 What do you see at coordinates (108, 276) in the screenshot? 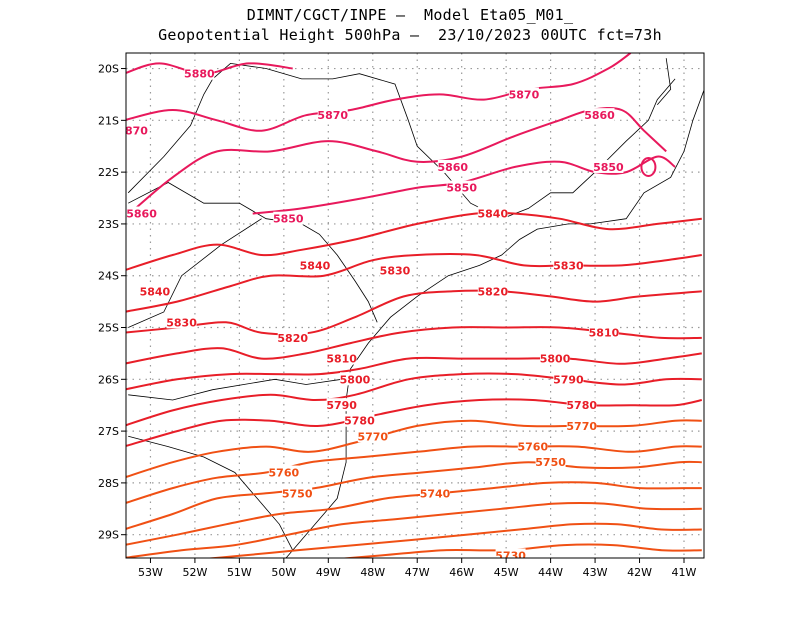
I see `lat-tick-label: 24S` at bounding box center [108, 276].